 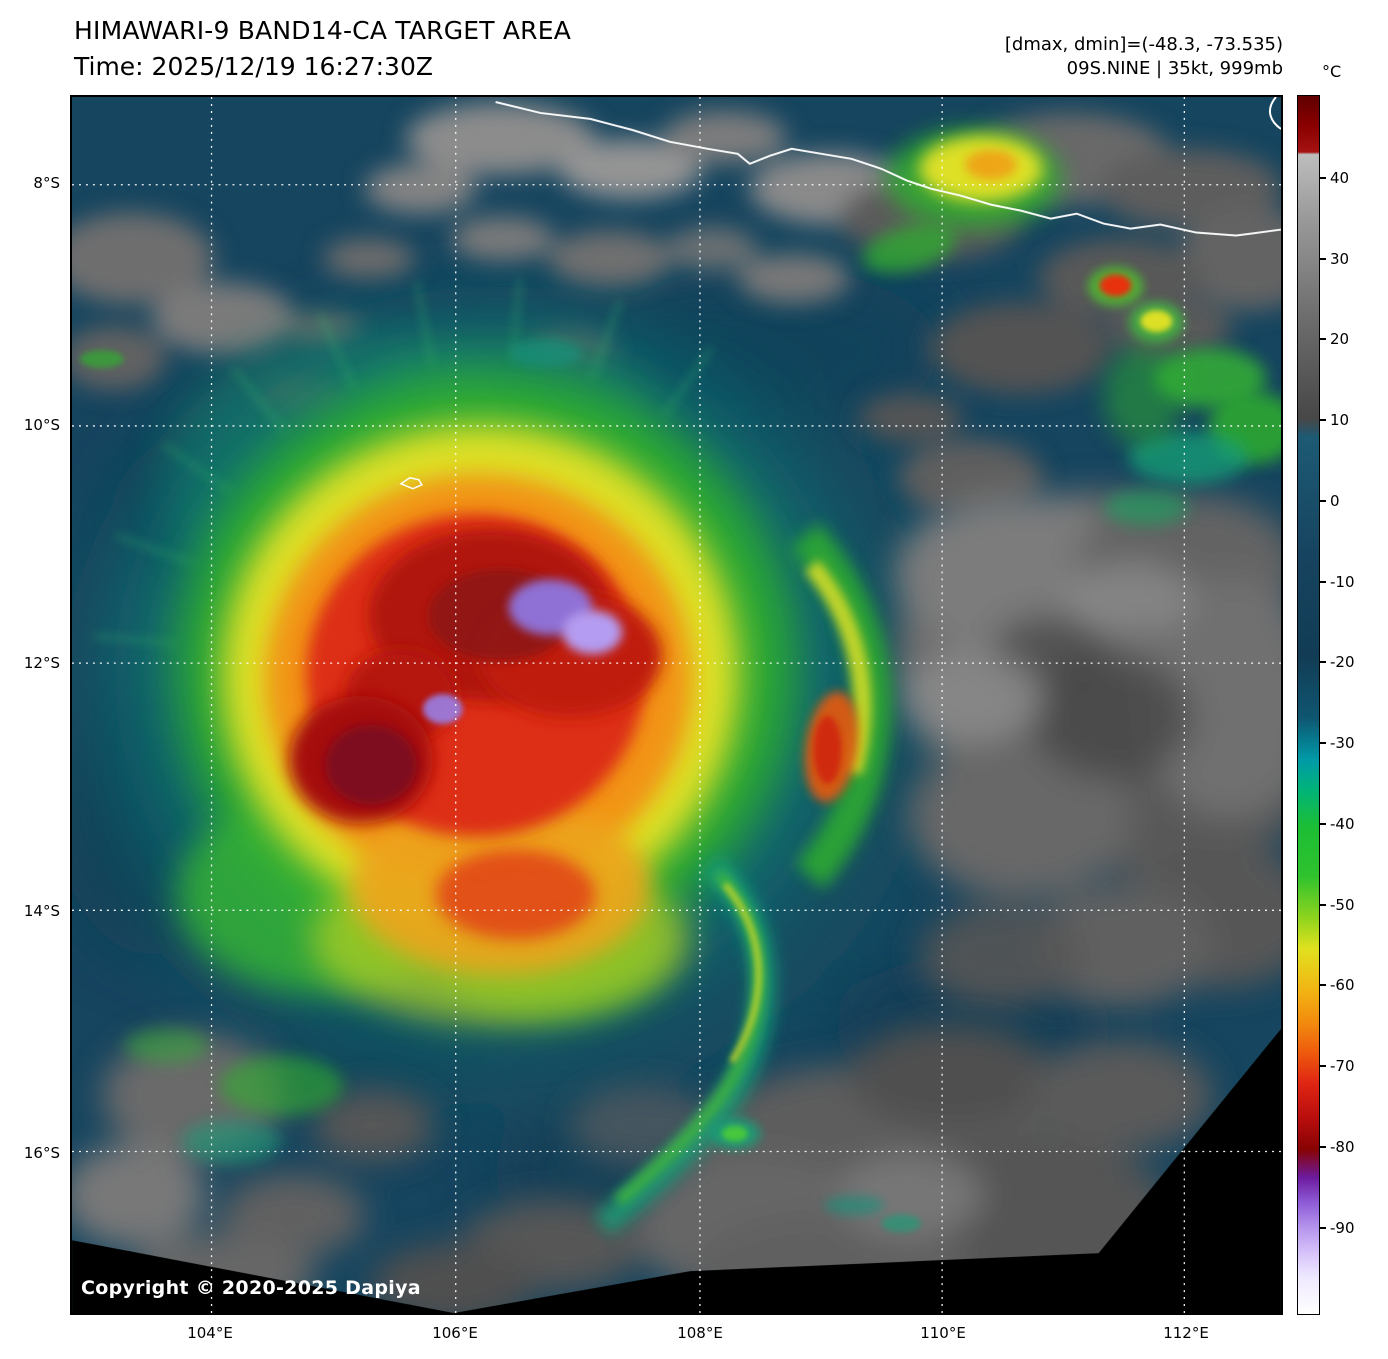 I want to click on page-title: HIMAWARI-9 BAND14-CA TARGET AREA, so click(x=323, y=30).